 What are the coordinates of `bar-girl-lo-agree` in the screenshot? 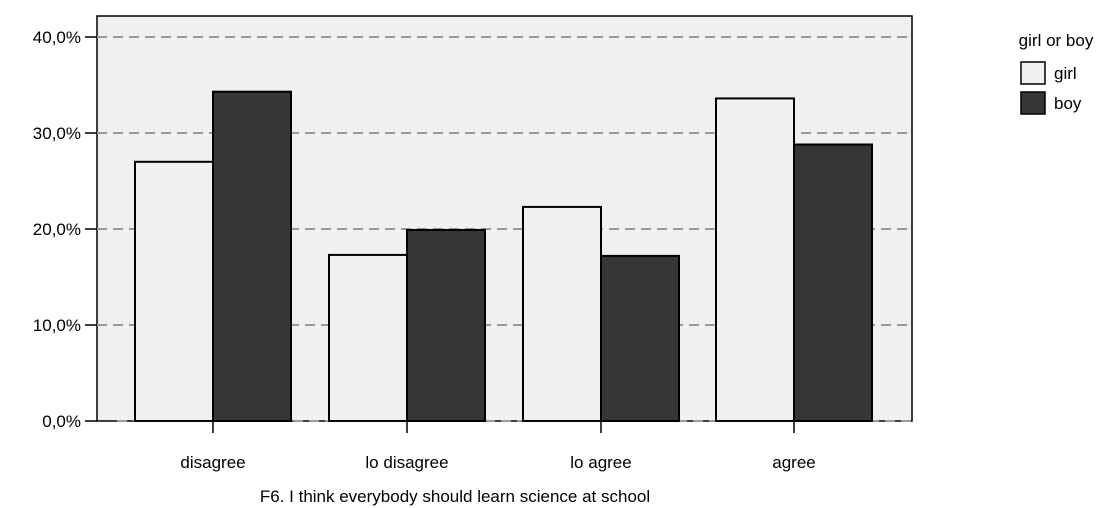 It's located at (562, 313).